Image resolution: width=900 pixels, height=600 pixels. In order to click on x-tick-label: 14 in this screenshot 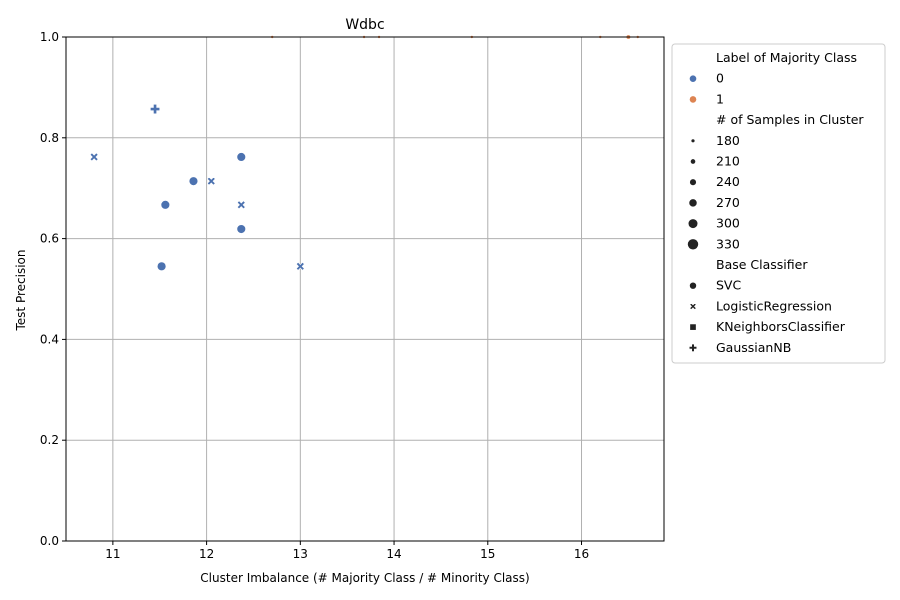, I will do `click(393, 554)`.